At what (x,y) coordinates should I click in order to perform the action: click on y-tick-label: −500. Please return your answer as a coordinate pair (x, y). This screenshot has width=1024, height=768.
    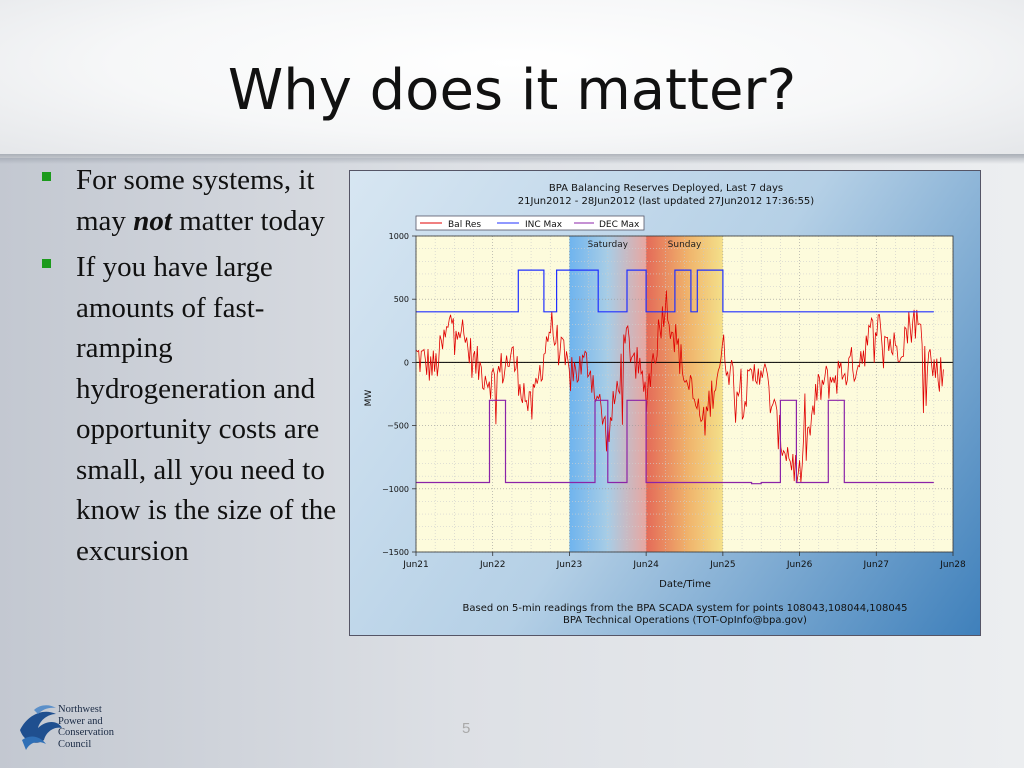
    Looking at the image, I should click on (398, 426).